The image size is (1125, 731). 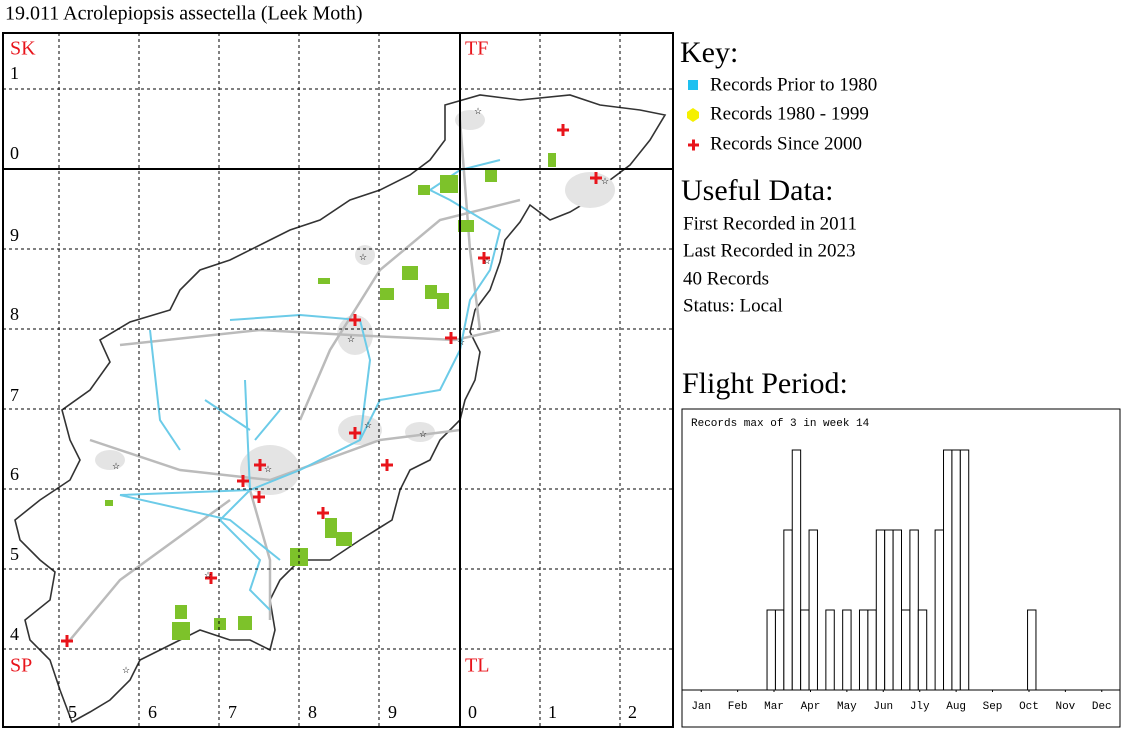 I want to click on grid-column-label: 2, so click(x=632, y=712).